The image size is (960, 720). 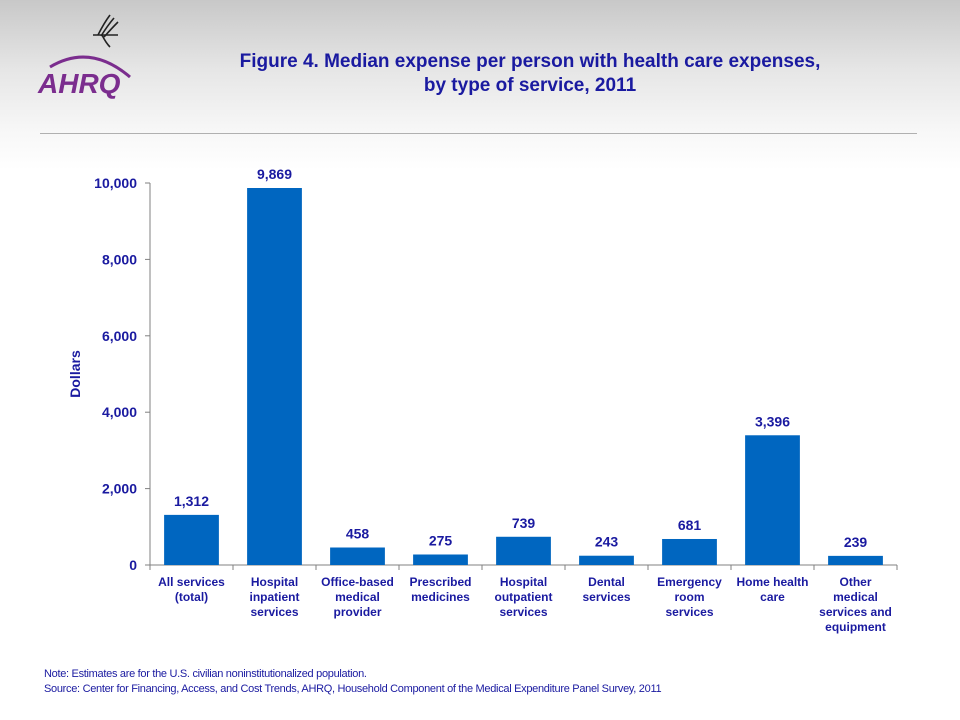 I want to click on x-category-label-line: provider, so click(x=357, y=612).